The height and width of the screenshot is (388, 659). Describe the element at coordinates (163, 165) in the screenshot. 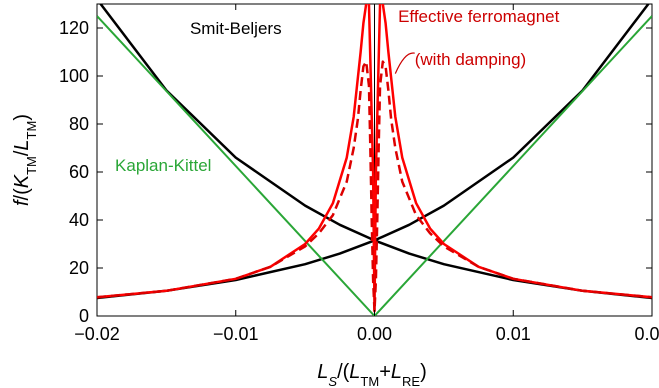

I see `annotation-label: Kaplan-Kittel` at that location.